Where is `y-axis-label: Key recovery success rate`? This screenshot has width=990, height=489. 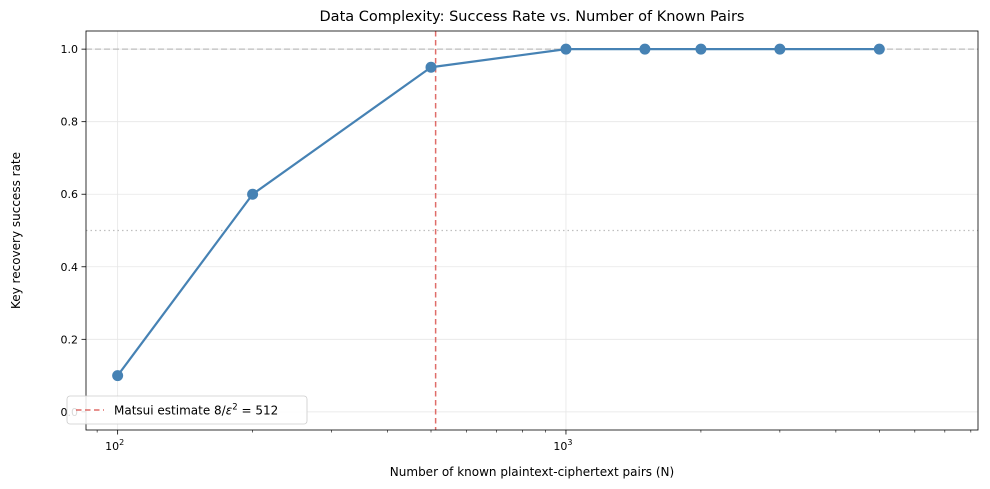 y-axis-label: Key recovery success rate is located at coordinates (16, 230).